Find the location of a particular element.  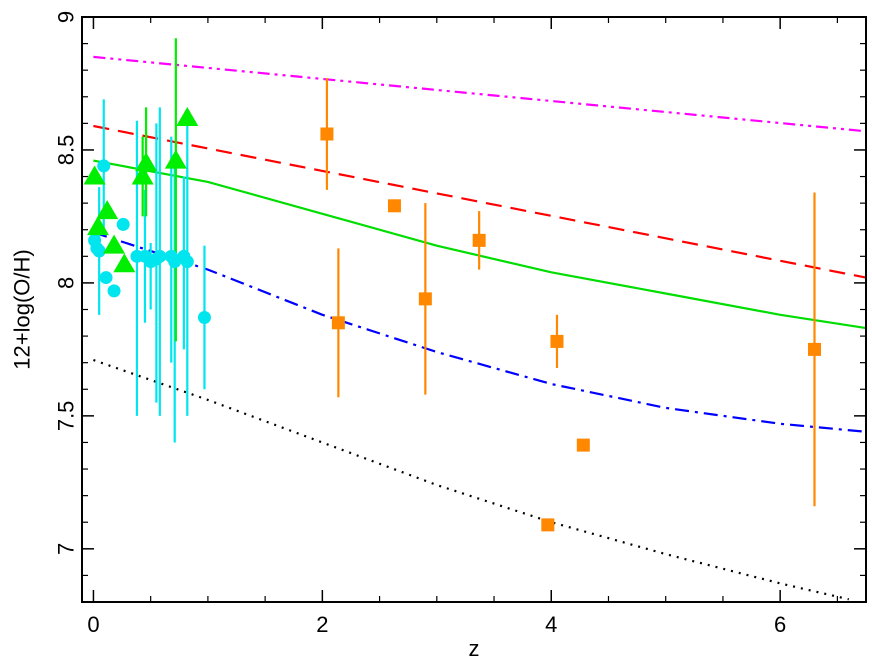

y-tick-label: 8 is located at coordinates (66, 283).